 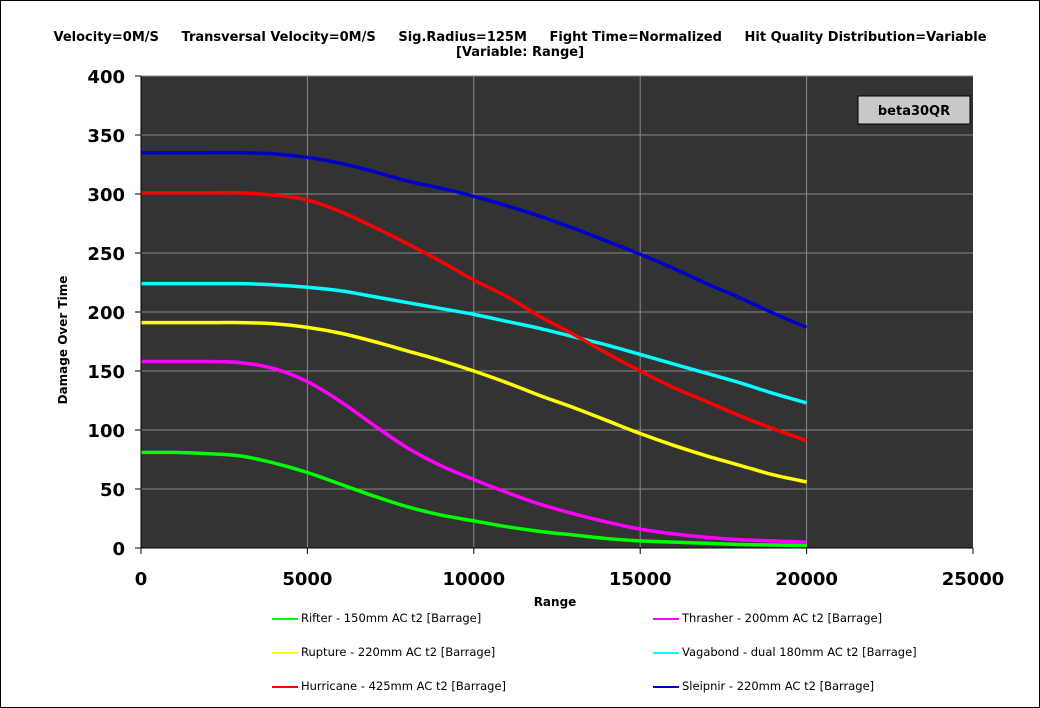 I want to click on y-tick-label: 400, so click(x=106, y=77).